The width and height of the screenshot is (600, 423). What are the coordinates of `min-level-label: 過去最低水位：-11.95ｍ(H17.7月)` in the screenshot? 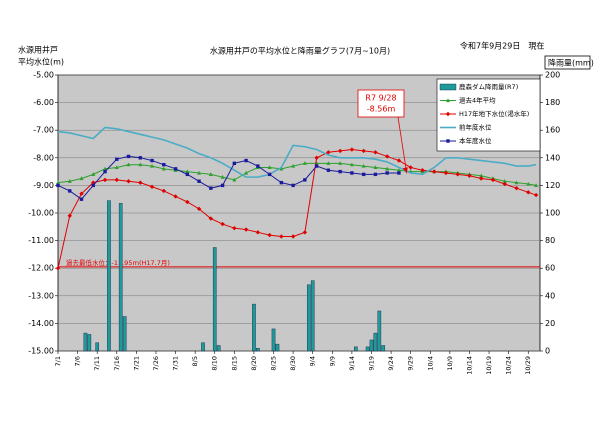 It's located at (118, 262).